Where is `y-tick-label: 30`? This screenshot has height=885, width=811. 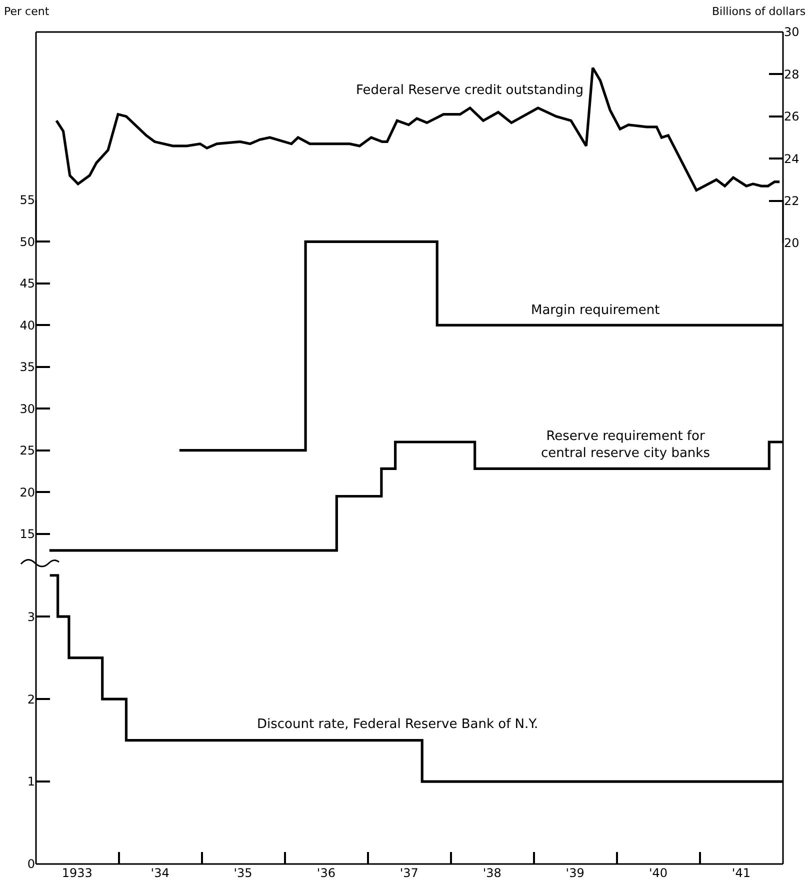 y-tick-label: 30 is located at coordinates (27, 409).